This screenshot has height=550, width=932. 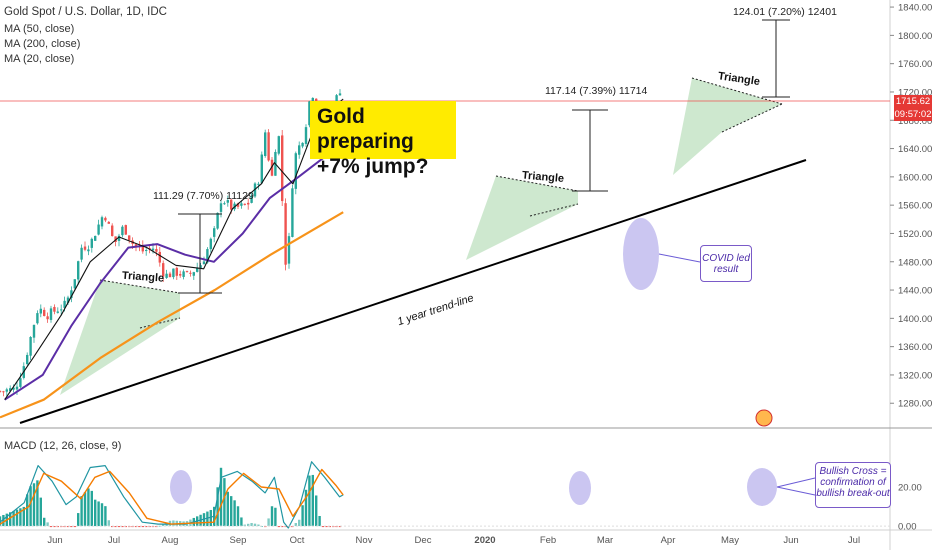 What do you see at coordinates (170, 540) in the screenshot?
I see `time-tick-label: Aug` at bounding box center [170, 540].